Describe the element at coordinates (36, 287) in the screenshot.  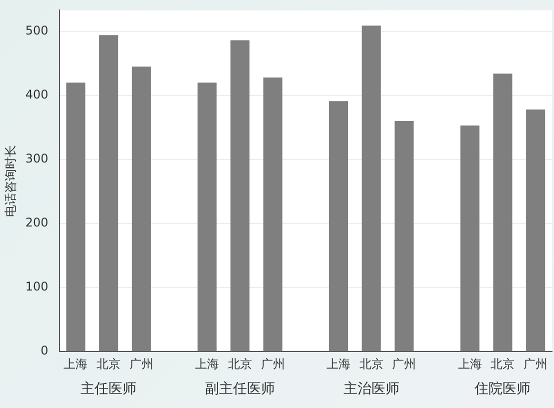
I see `y-tick-label: 100` at that location.